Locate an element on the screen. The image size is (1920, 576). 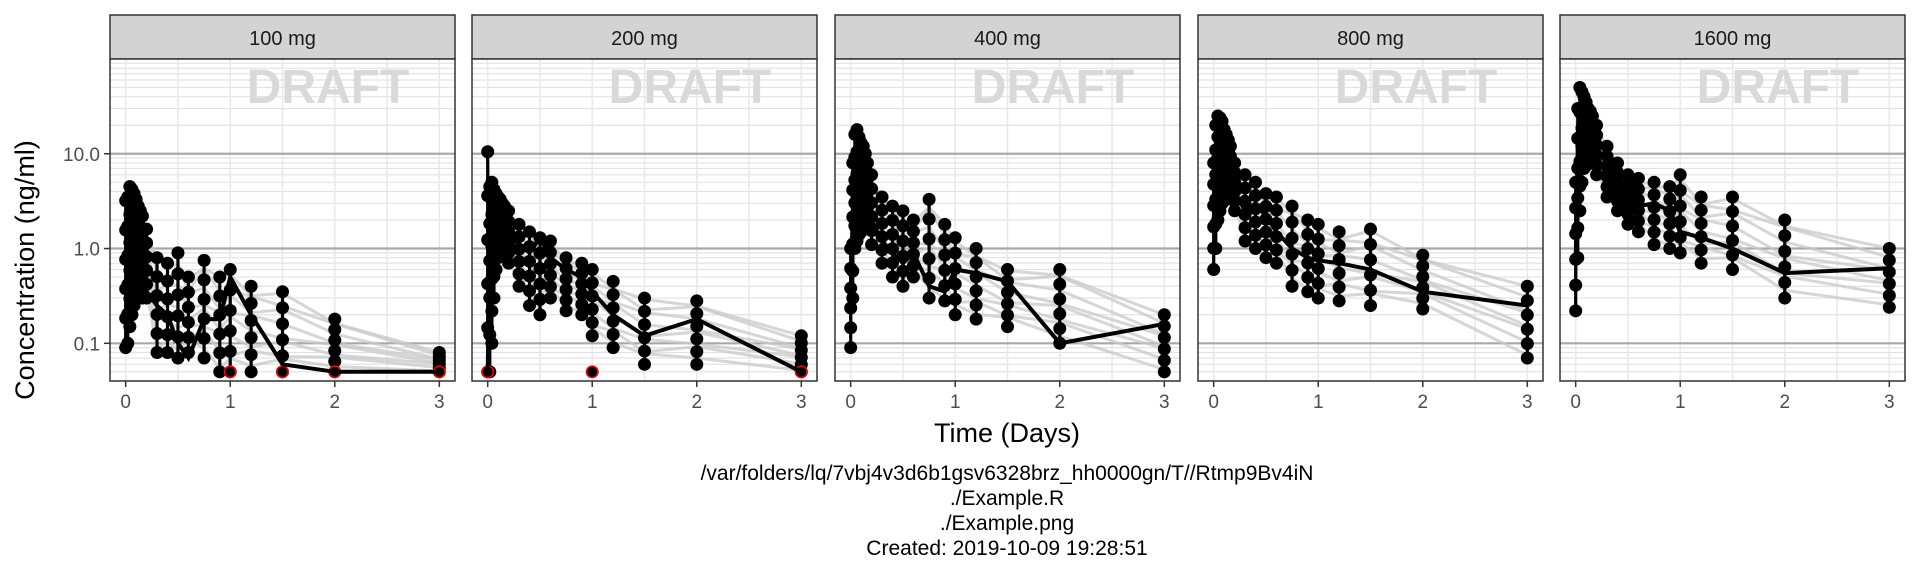
facet-panel: 100 mg DRAFT 0 1 2 3 0.1 1.0 10.0 is located at coordinates (259, 213).